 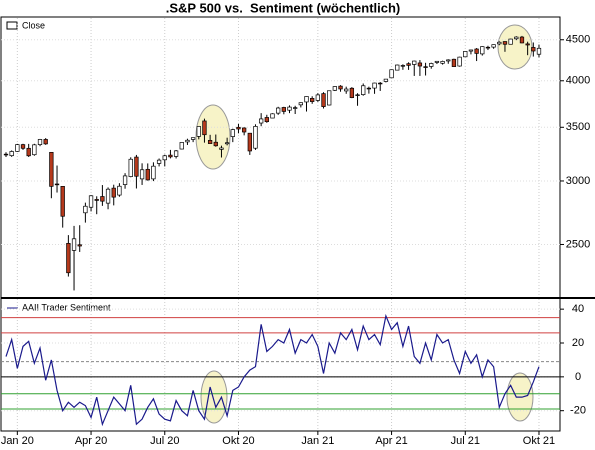 I want to click on x-tick-label: Okt 21, so click(x=539, y=441).